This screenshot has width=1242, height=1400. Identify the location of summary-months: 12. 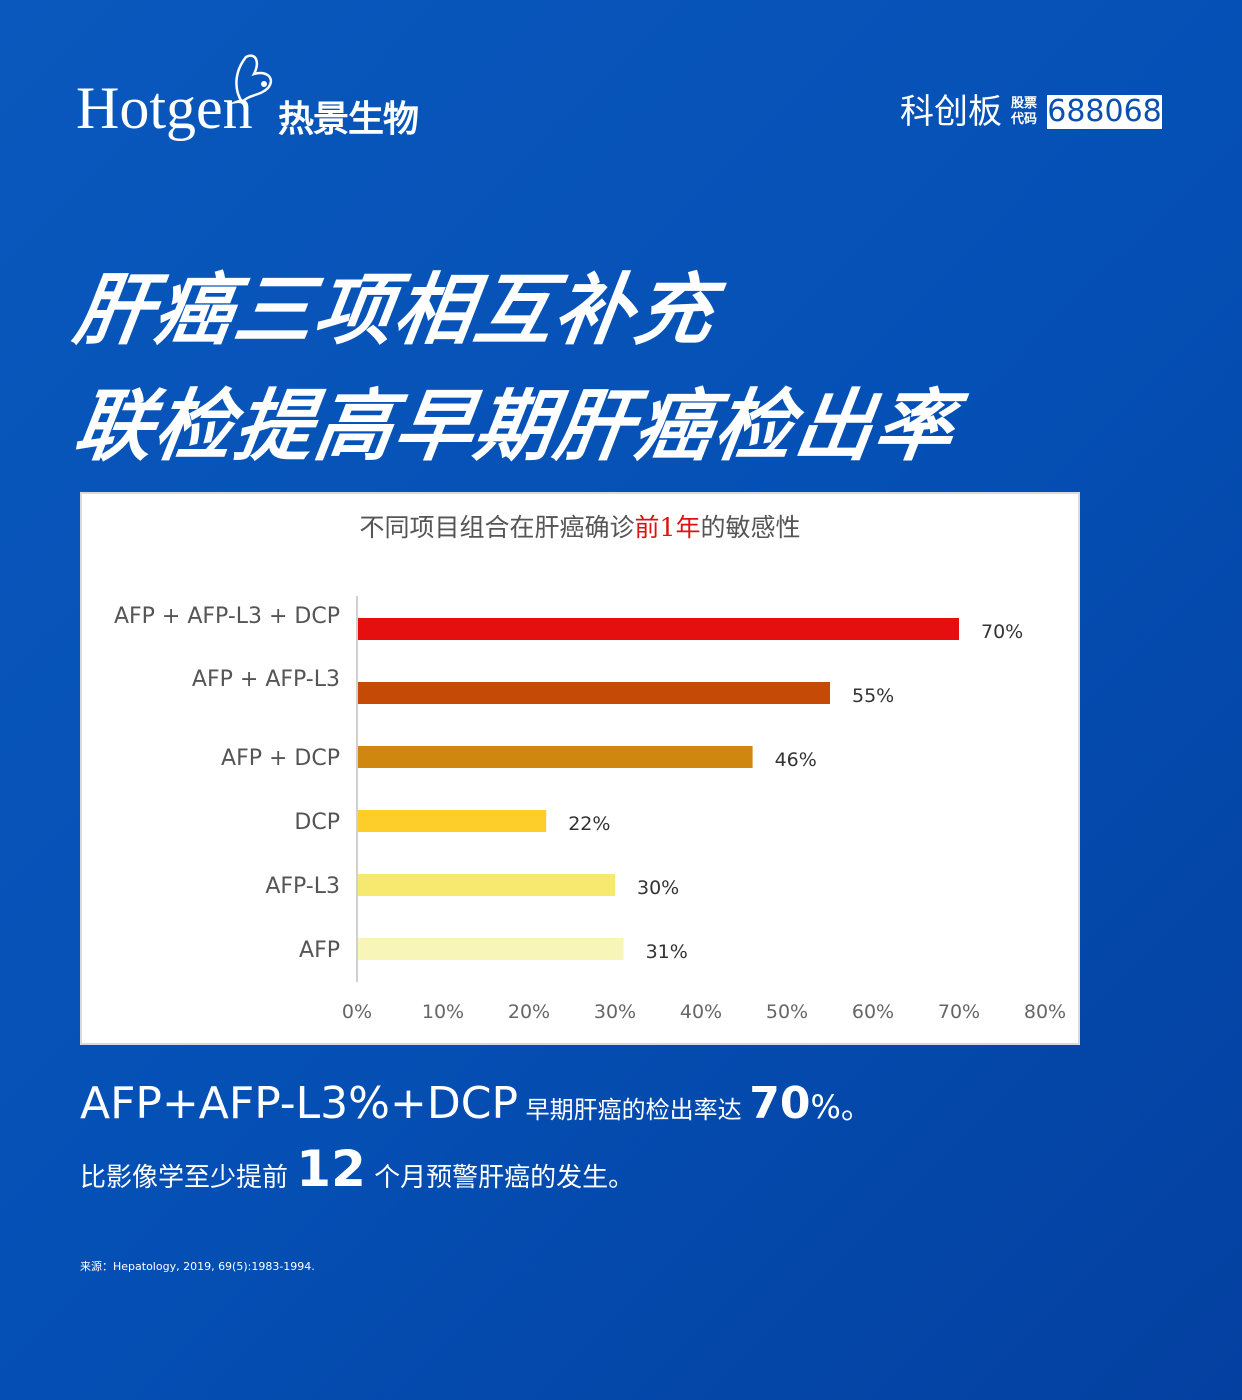
(331, 1169).